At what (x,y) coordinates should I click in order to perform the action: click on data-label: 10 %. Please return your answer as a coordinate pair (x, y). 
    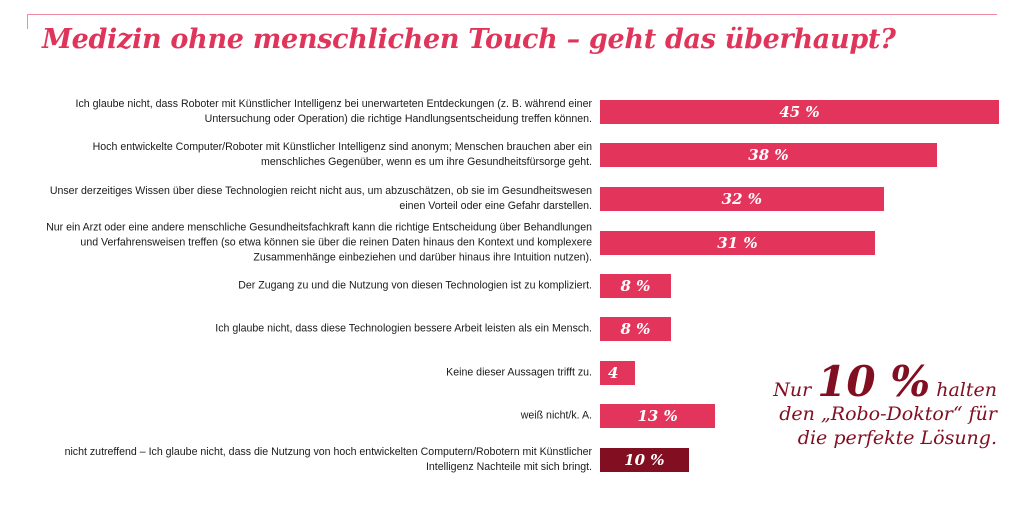
    Looking at the image, I should click on (644, 460).